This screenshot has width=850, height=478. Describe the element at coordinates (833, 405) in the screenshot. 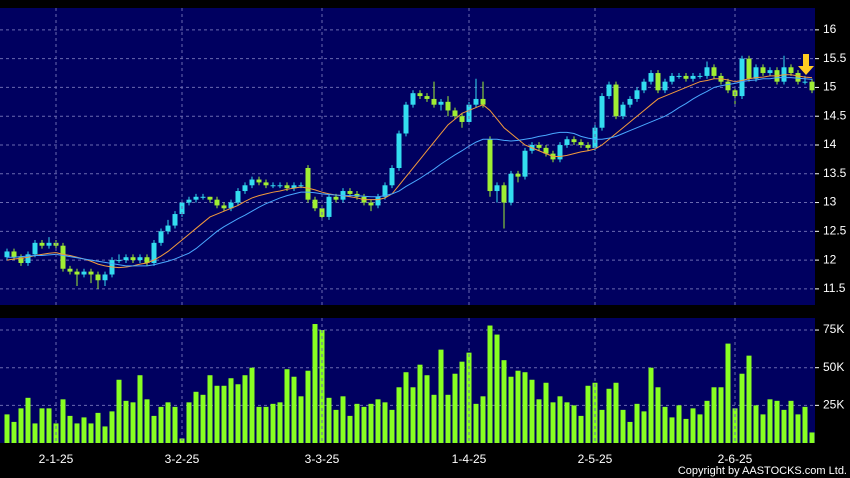

I see `y-tick-label: 25K` at that location.